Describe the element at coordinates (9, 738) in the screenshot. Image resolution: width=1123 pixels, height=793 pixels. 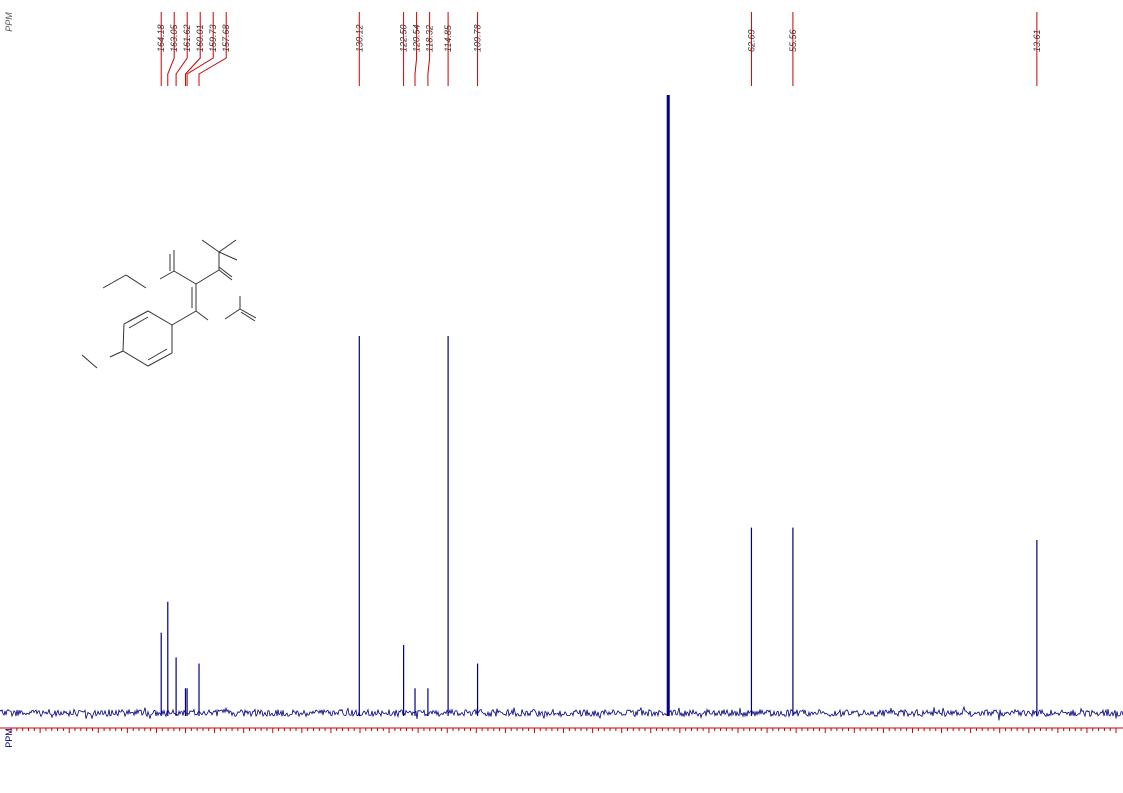
I see `x-axis-label: PPM` at that location.